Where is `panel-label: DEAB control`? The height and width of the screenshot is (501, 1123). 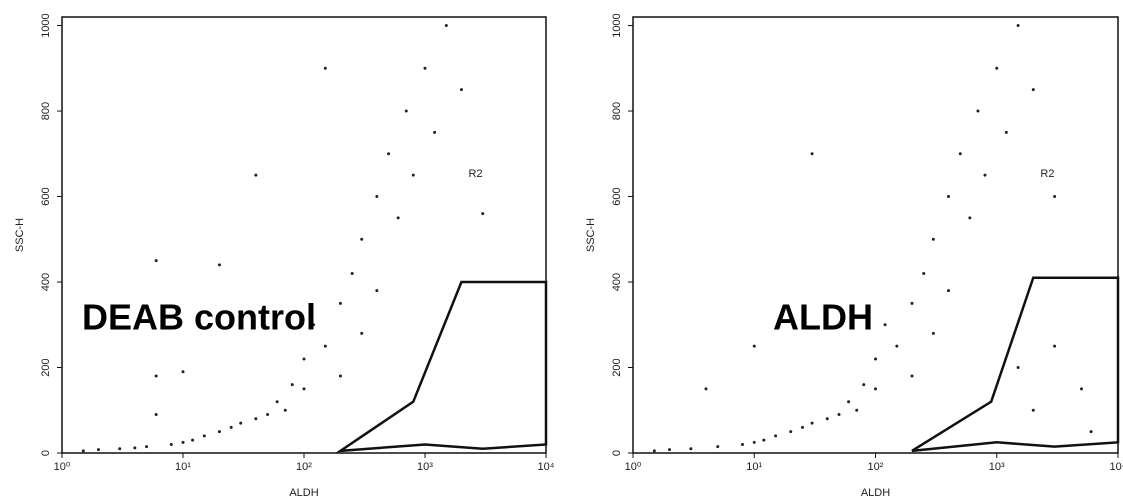
panel-label: DEAB control is located at coordinates (199, 317).